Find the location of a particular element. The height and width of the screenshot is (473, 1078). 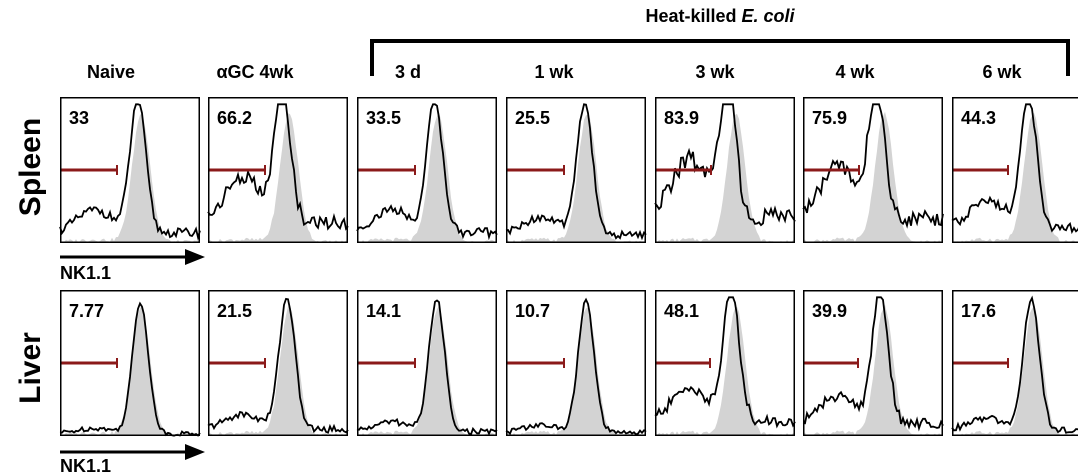

gate-percentage: 33.5 is located at coordinates (383, 118).